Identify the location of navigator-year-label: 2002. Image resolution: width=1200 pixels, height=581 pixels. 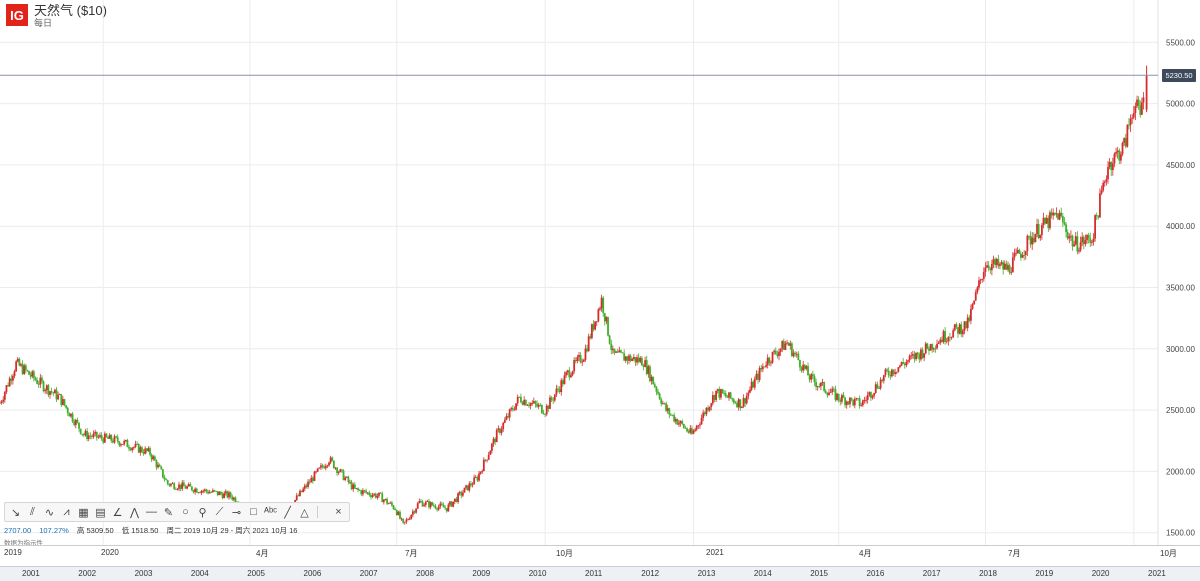
(87, 573).